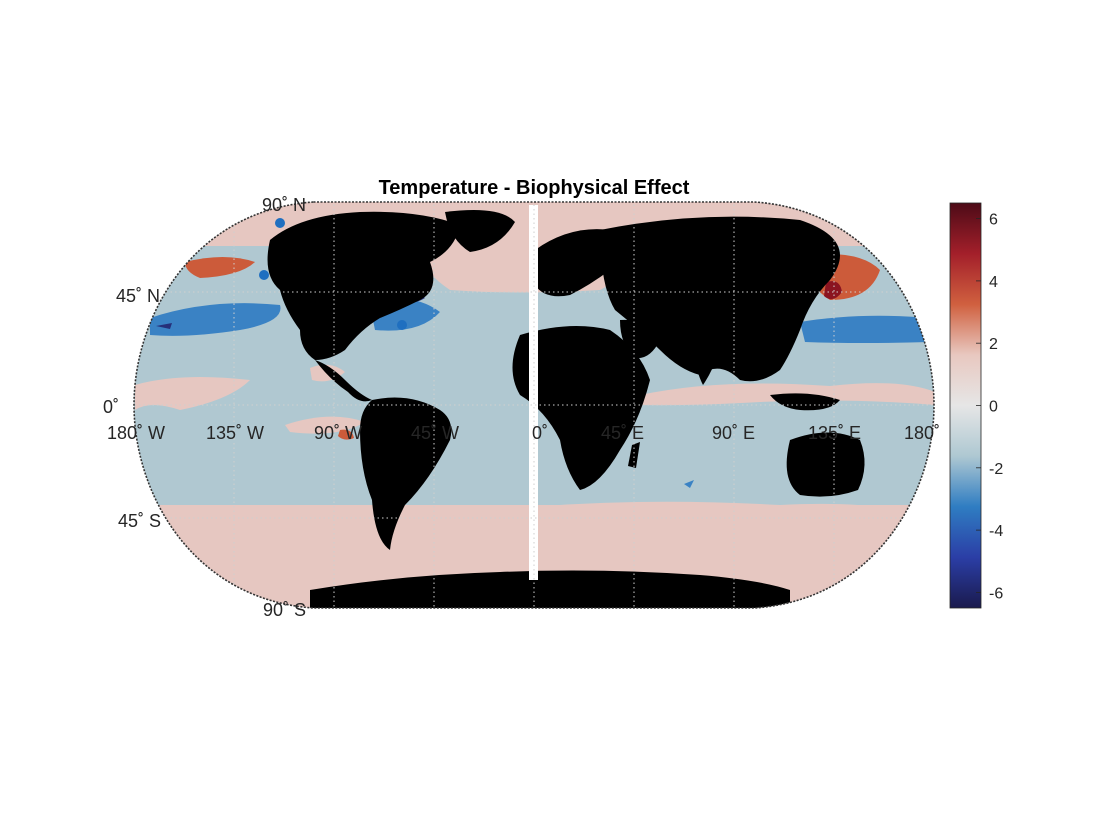 The image size is (1120, 840). What do you see at coordinates (534, 188) in the screenshot?
I see `chart-title: Temperature - Biophysical Effect` at bounding box center [534, 188].